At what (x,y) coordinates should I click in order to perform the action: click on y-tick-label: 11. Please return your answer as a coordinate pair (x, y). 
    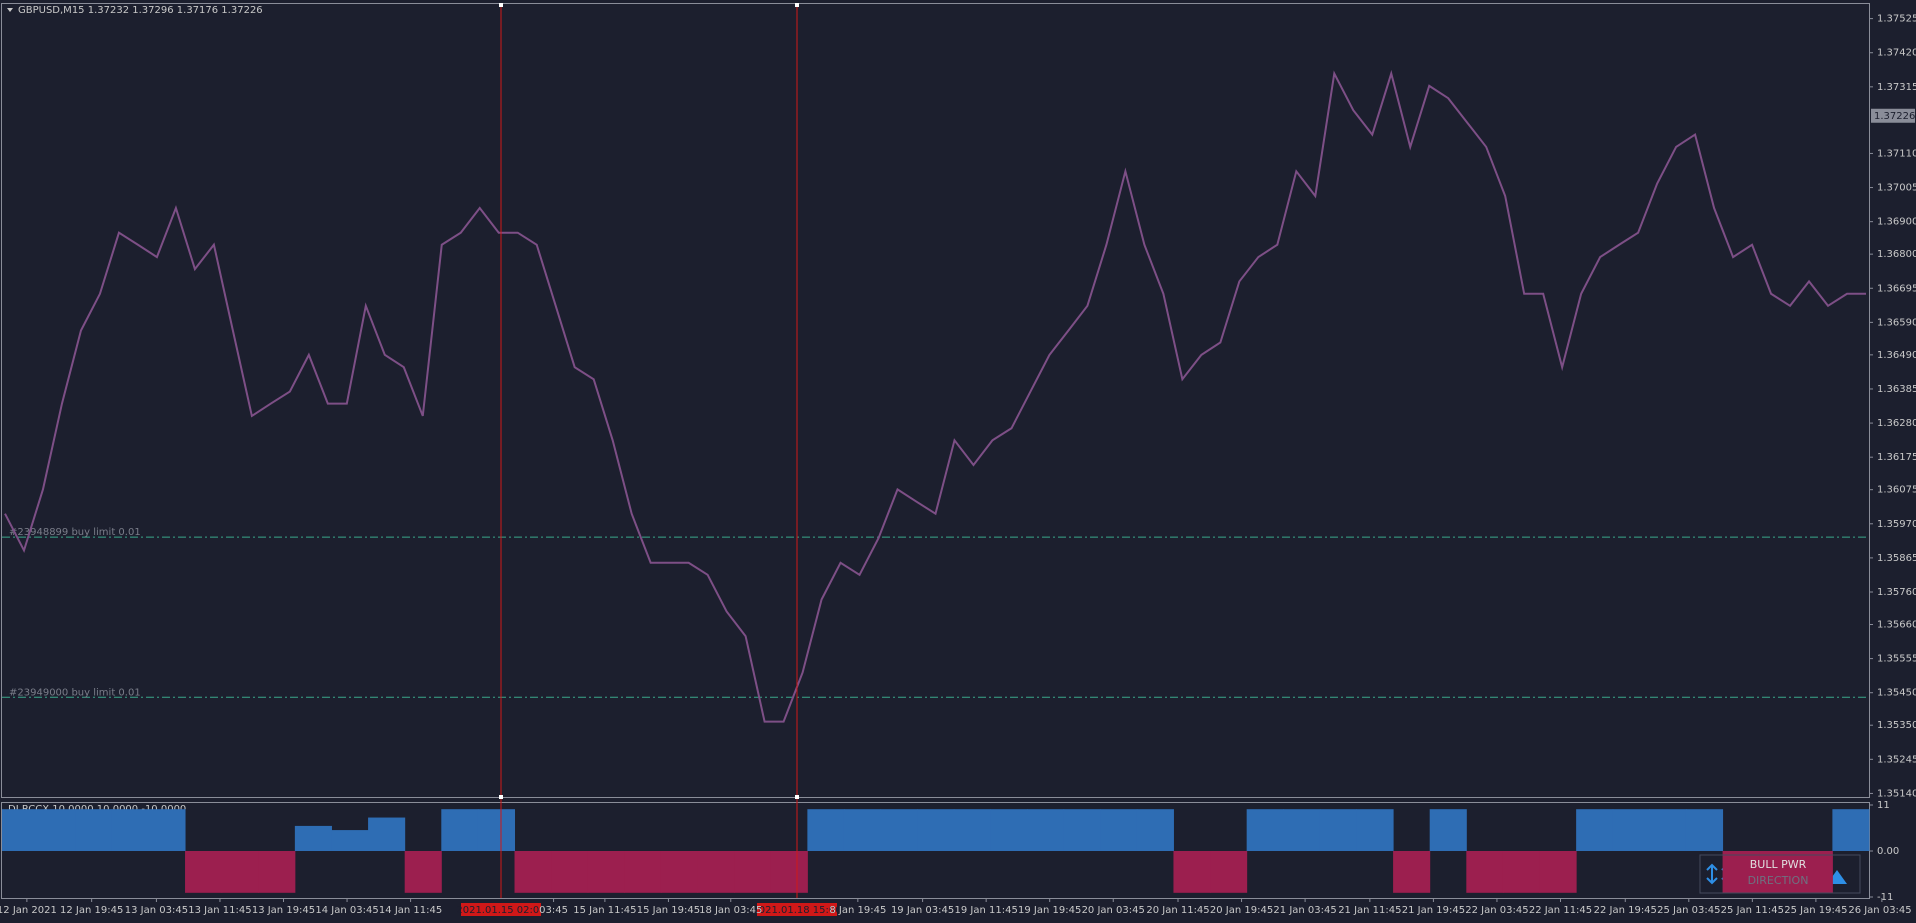
    Looking at the image, I should click on (1883, 805).